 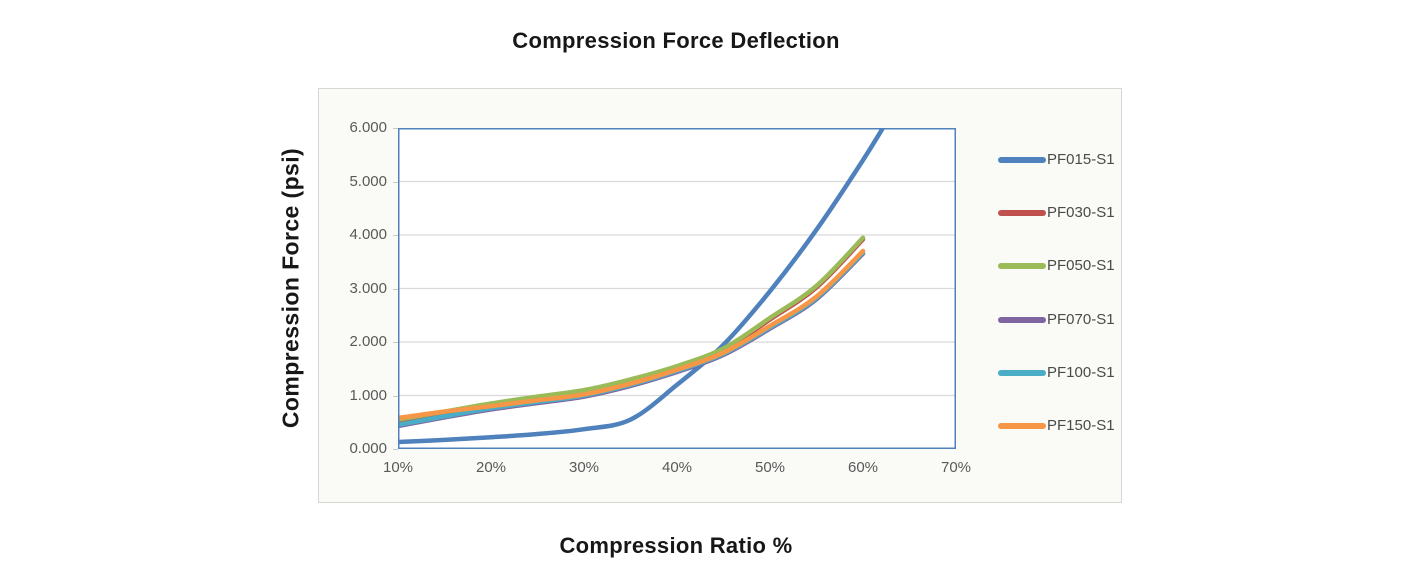 I want to click on legend-swatch-PF150-S1, so click(x=1022, y=426).